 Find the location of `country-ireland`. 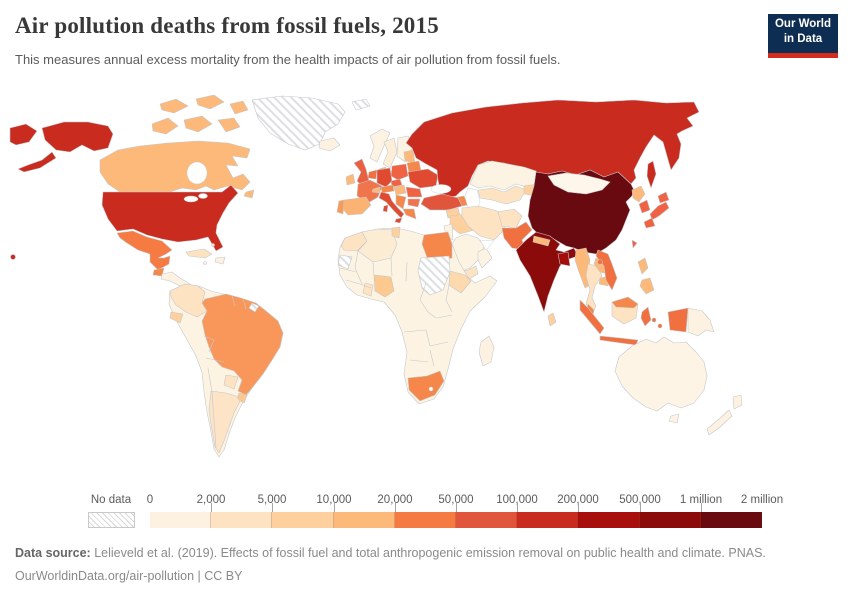

country-ireland is located at coordinates (350, 179).